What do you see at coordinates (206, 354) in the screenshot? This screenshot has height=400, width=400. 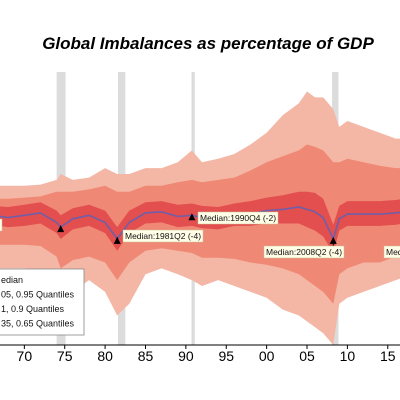 I see `x-axis-ticks: 70 75 80 85 90 95 00 05 10 15` at bounding box center [206, 354].